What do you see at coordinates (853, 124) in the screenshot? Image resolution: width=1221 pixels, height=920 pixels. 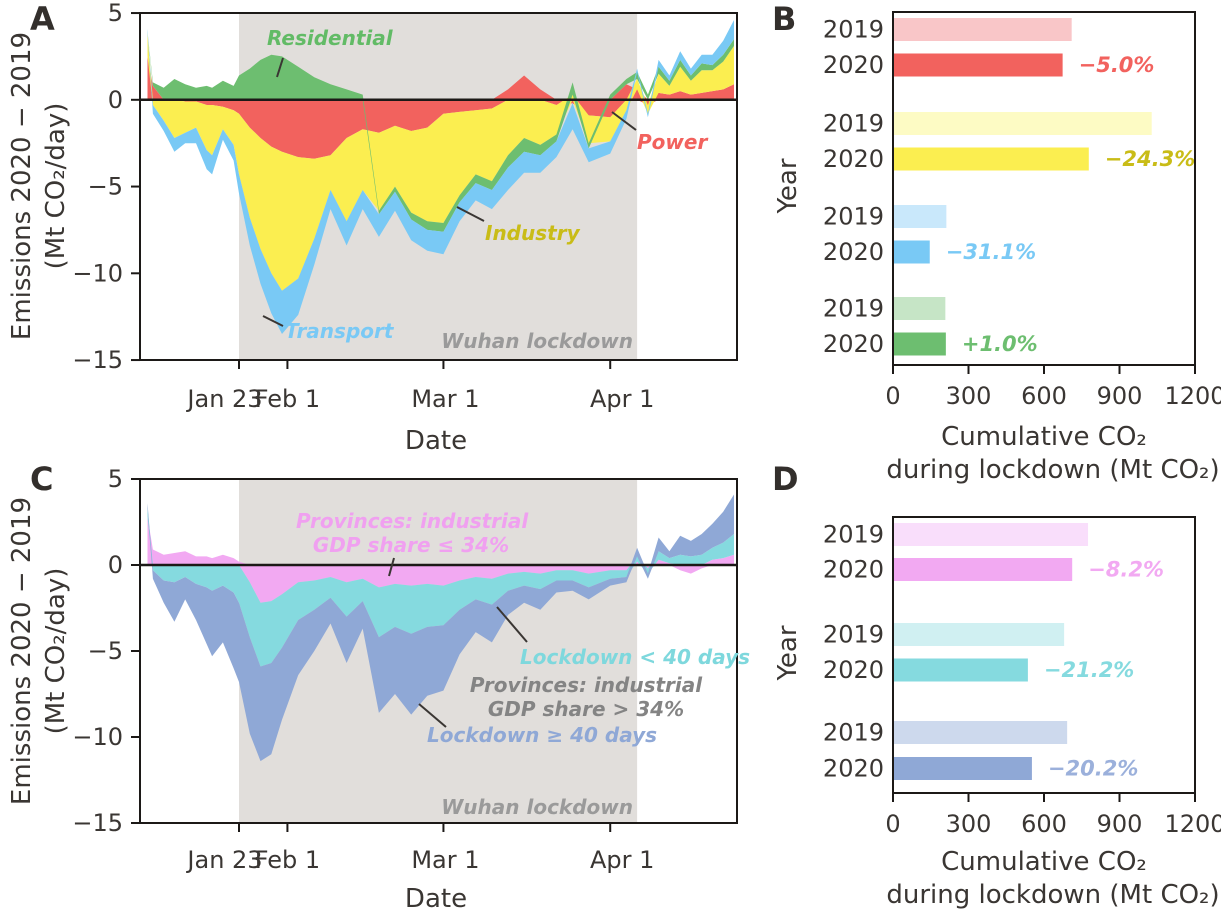 I see `panel-b-year-label-group1-2019: 2019` at bounding box center [853, 124].